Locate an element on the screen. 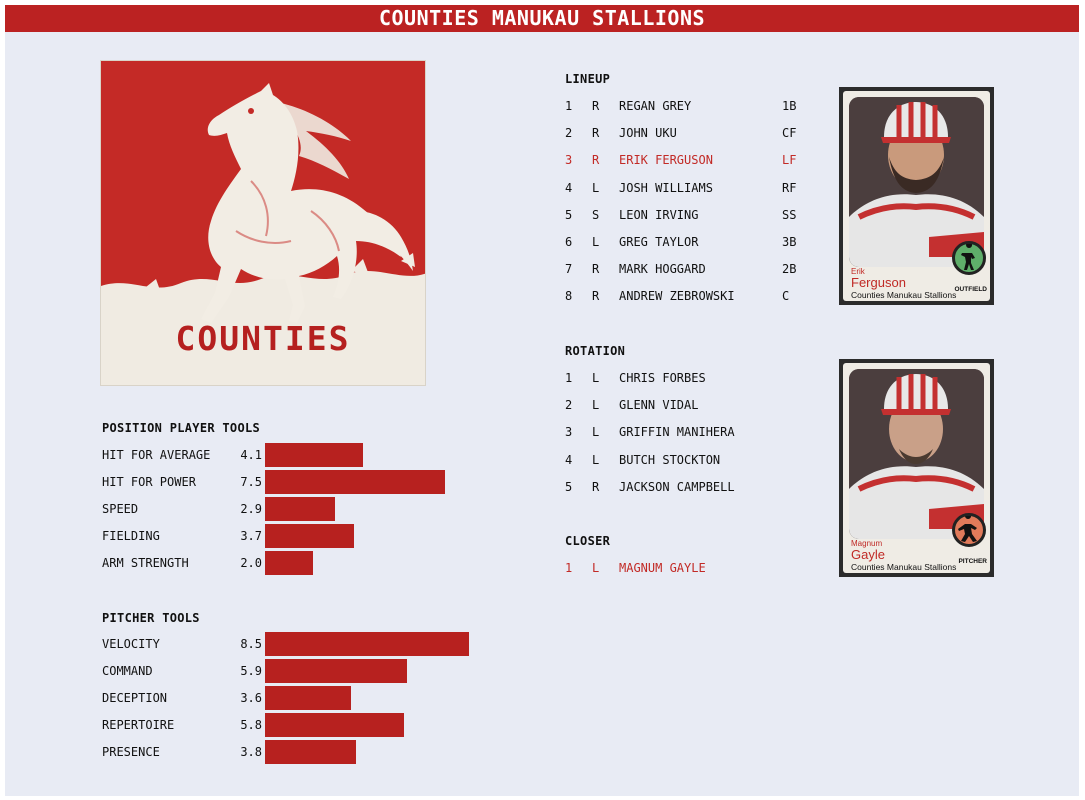 The width and height of the screenshot is (1085, 800). player-name: JOHN UKU is located at coordinates (648, 133).